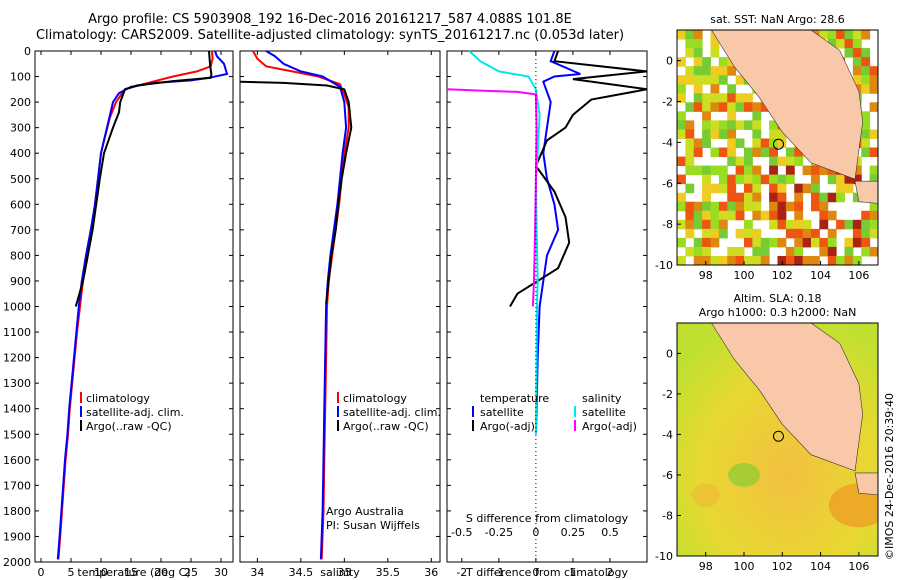 The width and height of the screenshot is (900, 580). What do you see at coordinates (221, 572) in the screenshot?
I see `x-tick-label: 30` at bounding box center [221, 572].